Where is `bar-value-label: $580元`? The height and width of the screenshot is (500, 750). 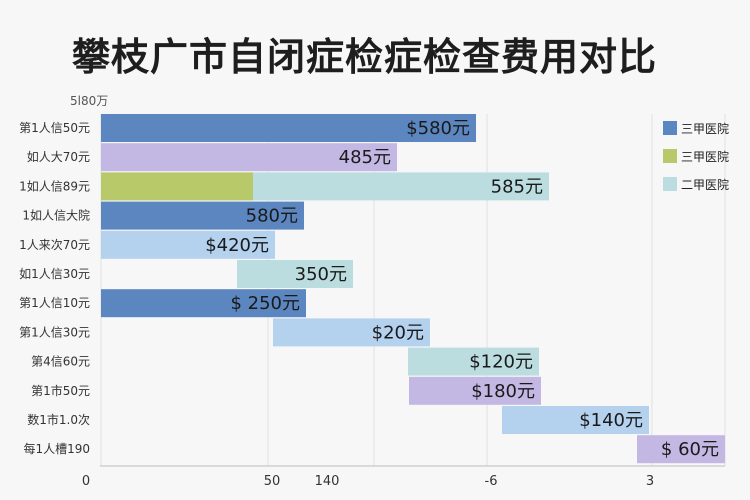
bar-value-label: $580元 is located at coordinates (438, 128).